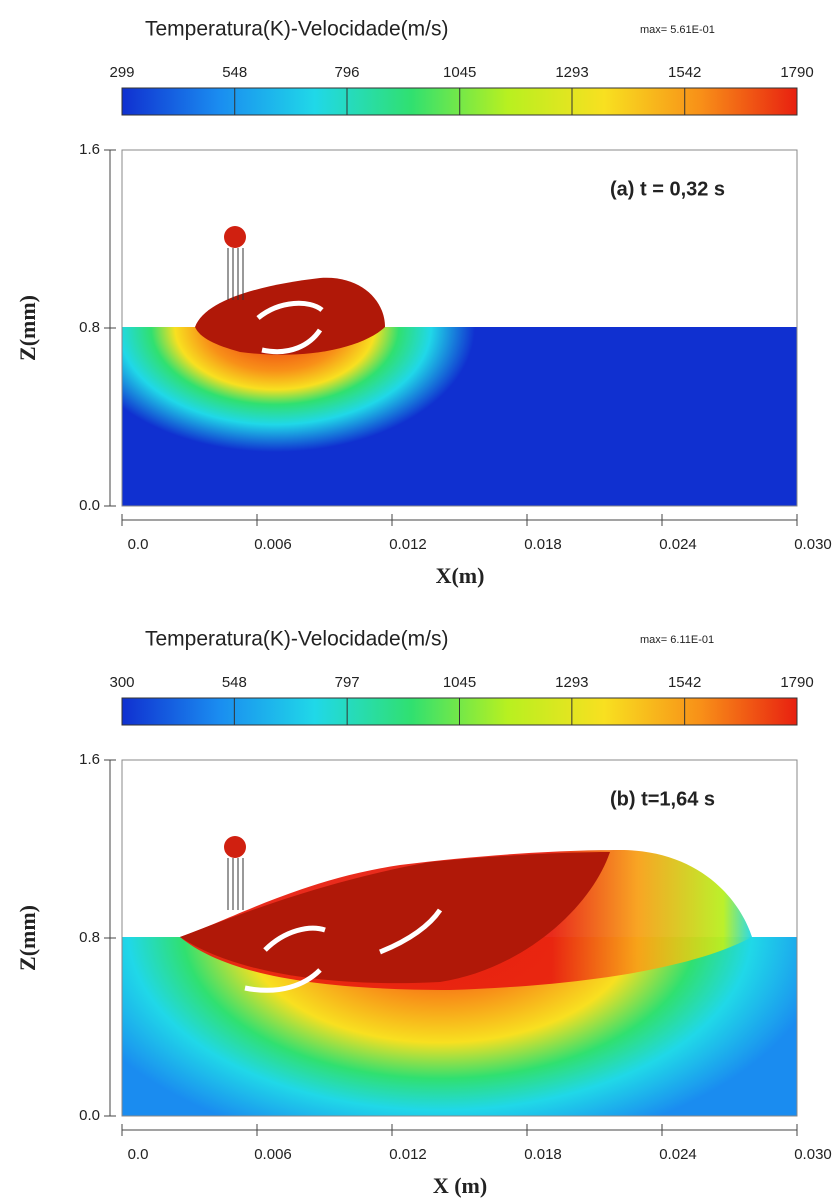  What do you see at coordinates (677, 640) in the screenshot?
I see `max-label: max= 6.11E-01` at bounding box center [677, 640].